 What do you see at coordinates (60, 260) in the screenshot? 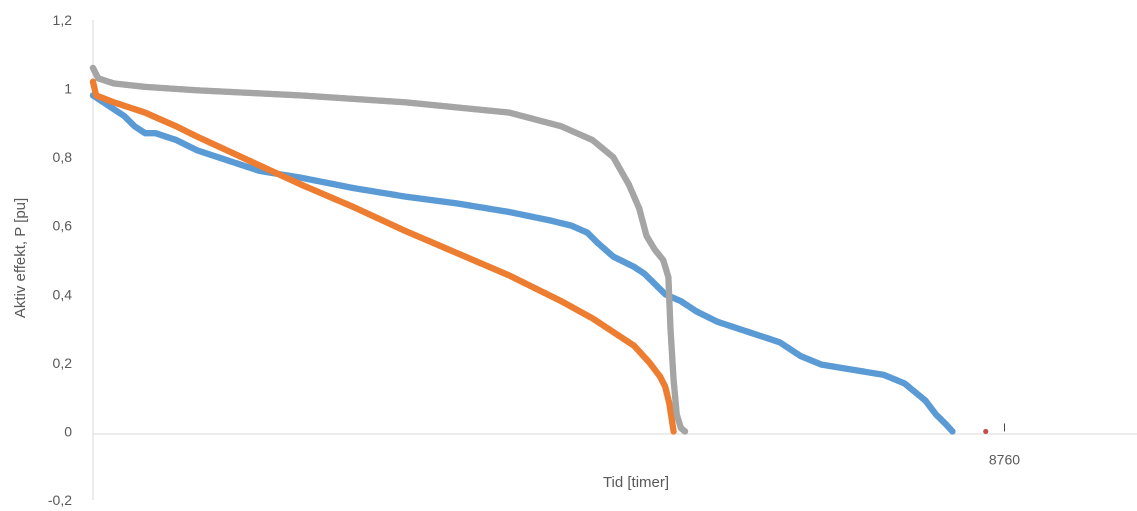
I see `y-axis-tick-labels: -0,2 0 0,2 0,4 0,6 0,8 1 1,2` at bounding box center [60, 260].